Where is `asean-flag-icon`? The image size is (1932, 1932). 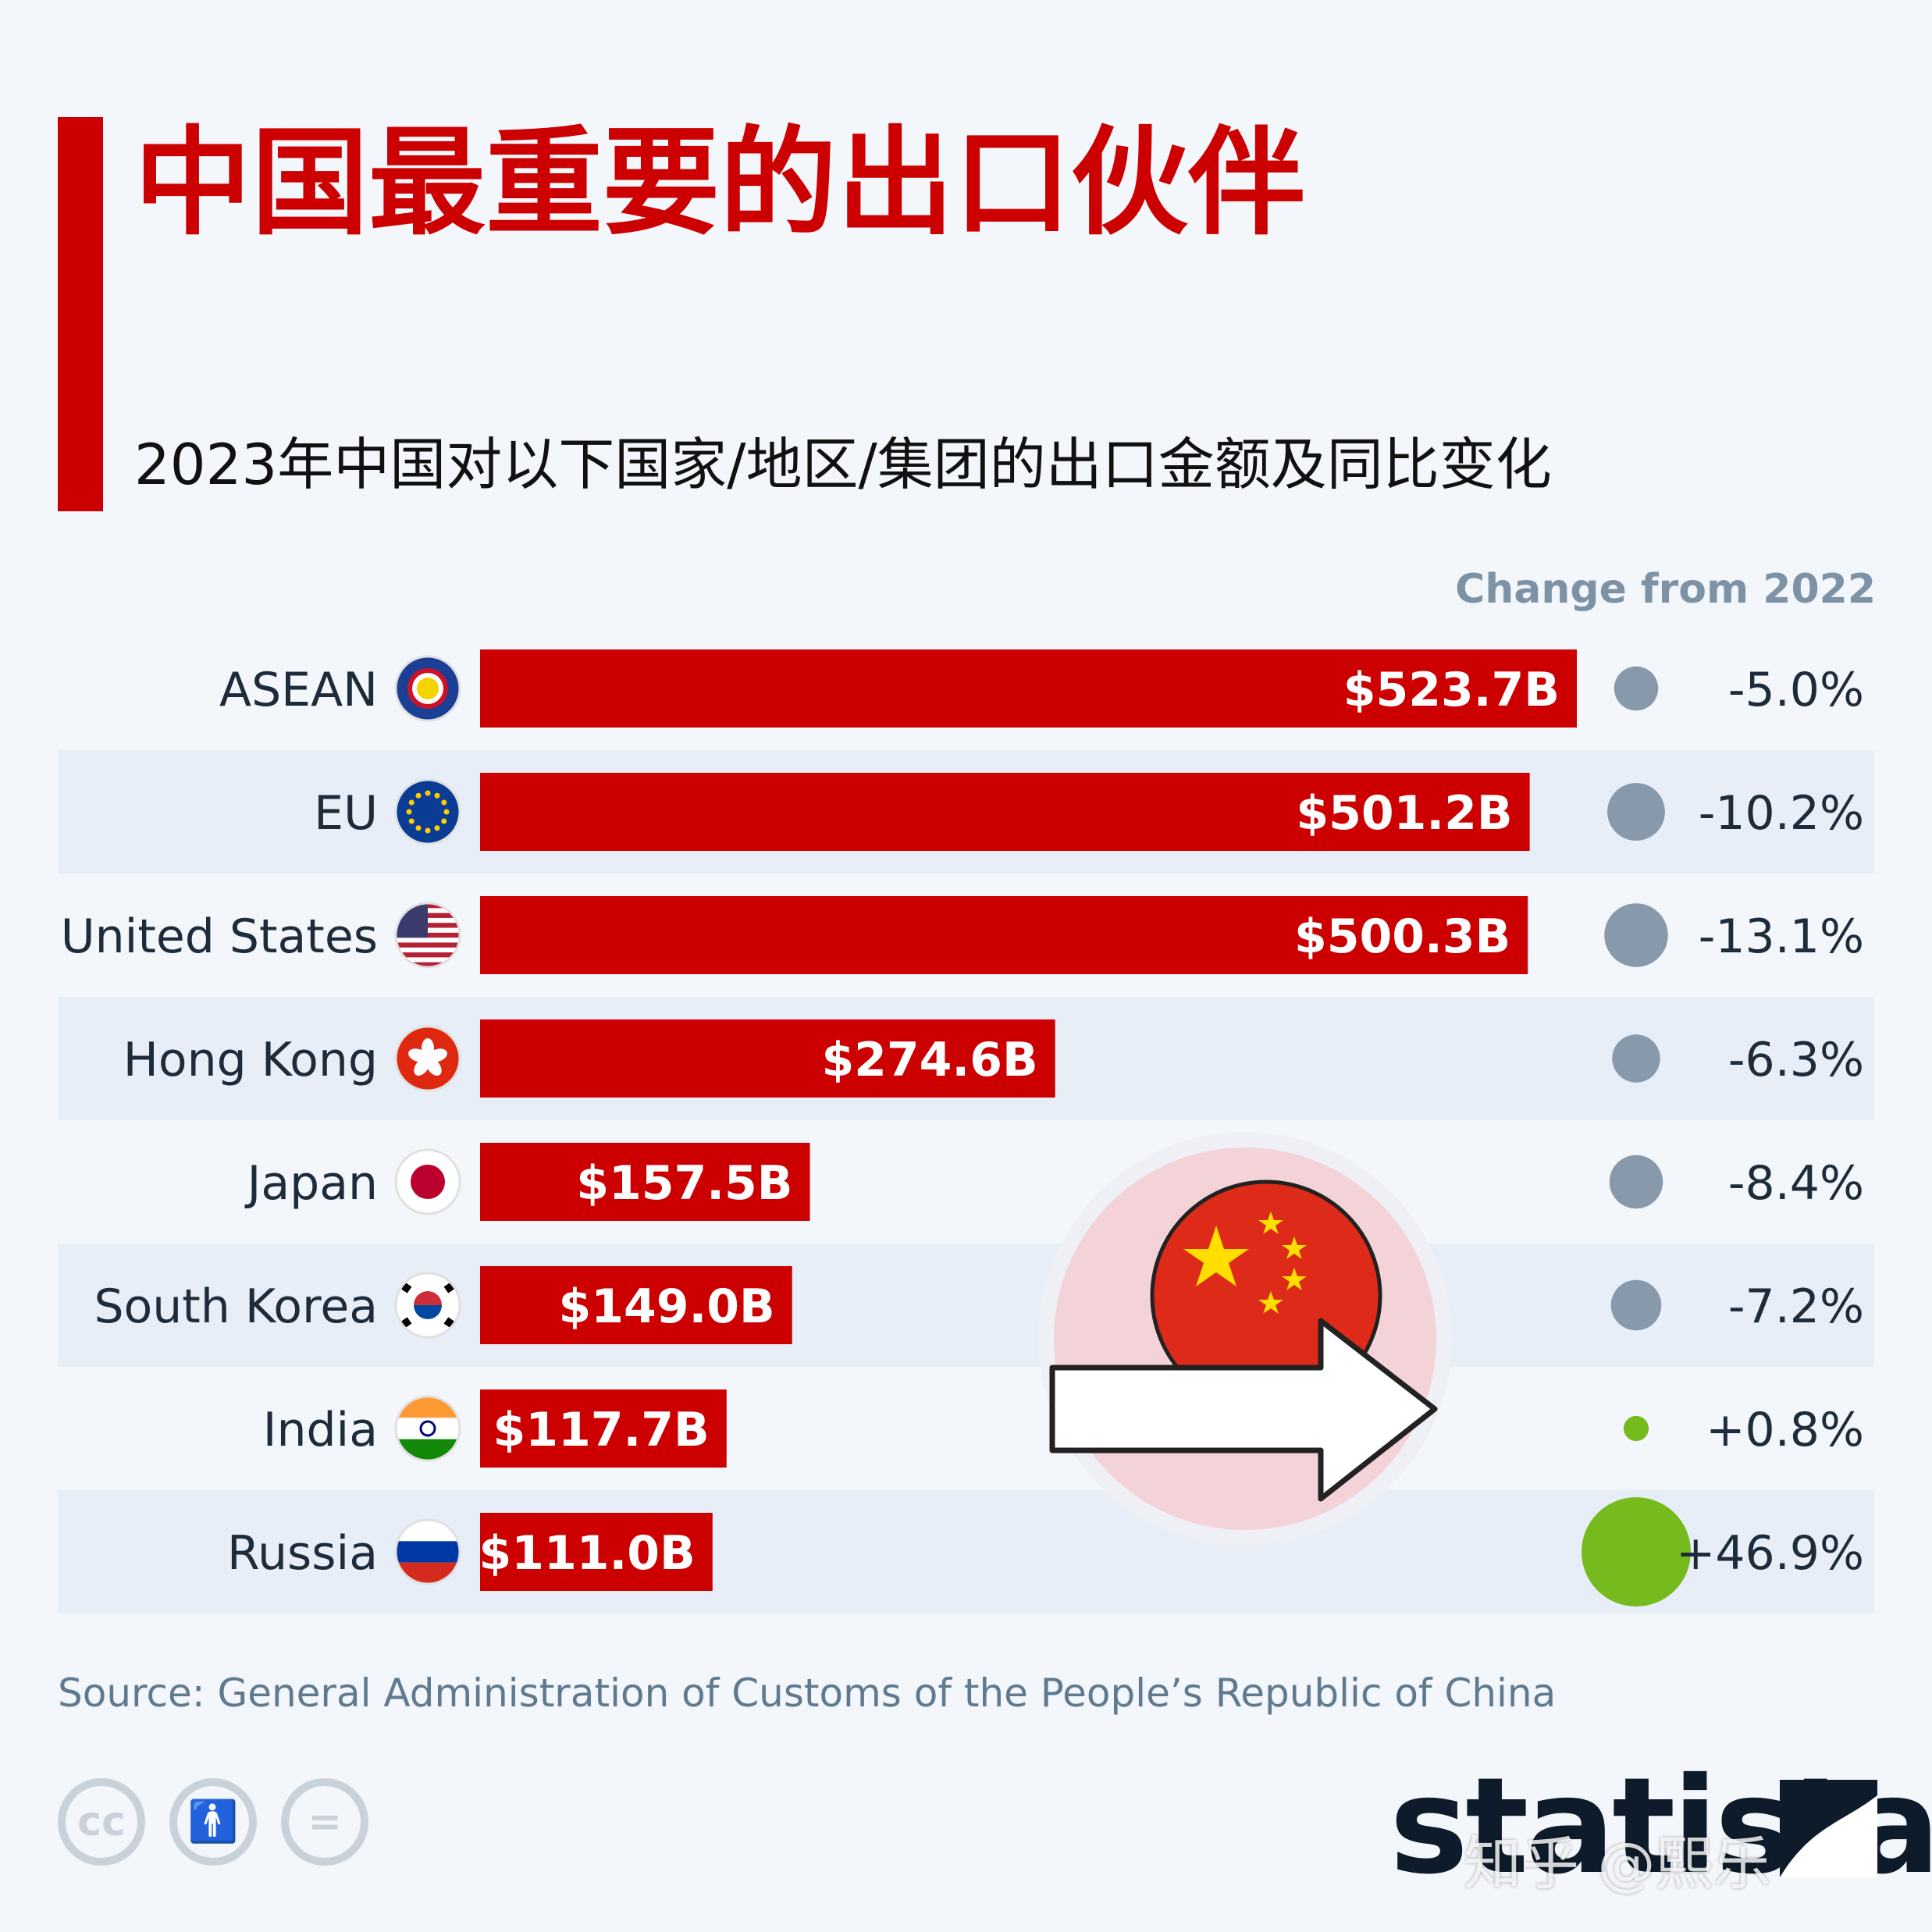
asean-flag-icon is located at coordinates (427, 688).